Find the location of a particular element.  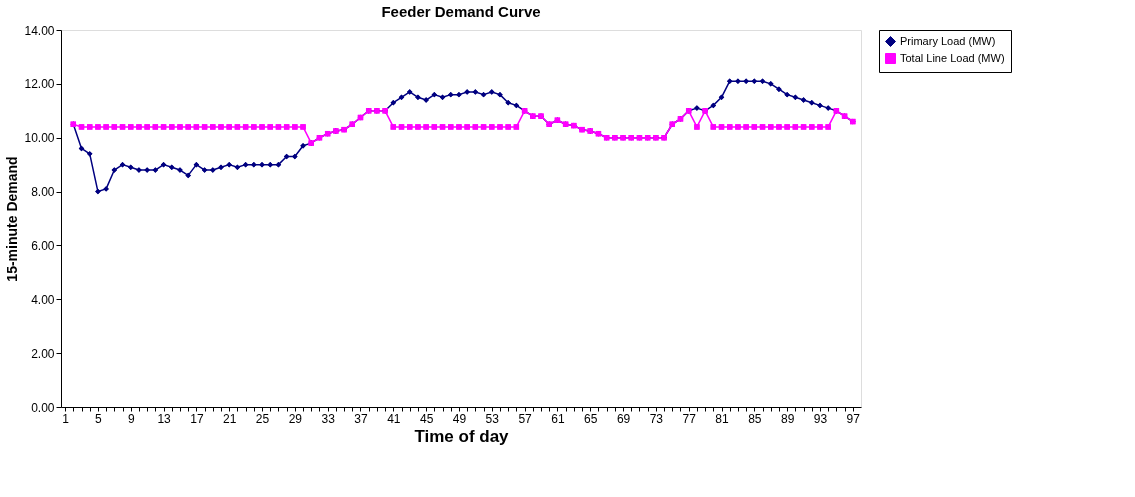

y-axis-title: 15-minute Demand is located at coordinates (12, 219).